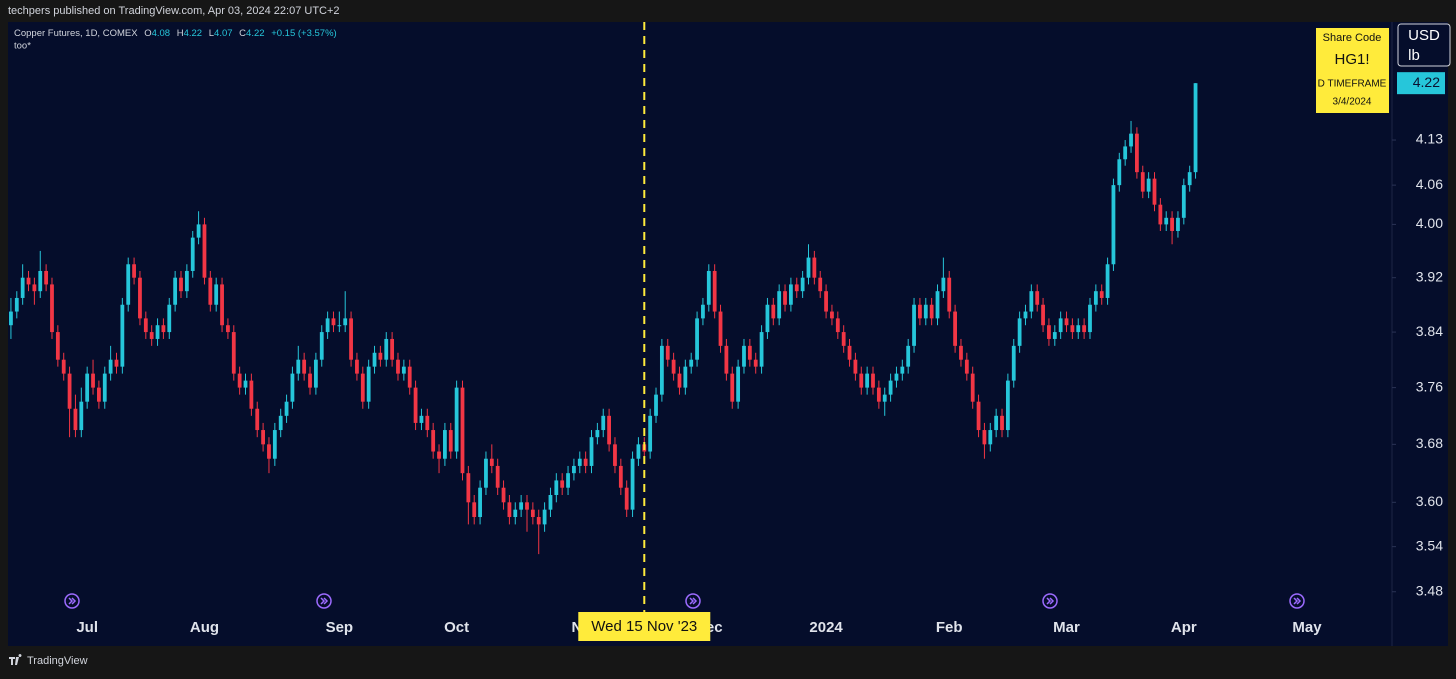 The width and height of the screenshot is (1456, 679). What do you see at coordinates (15, 659) in the screenshot?
I see `brand-logo` at bounding box center [15, 659].